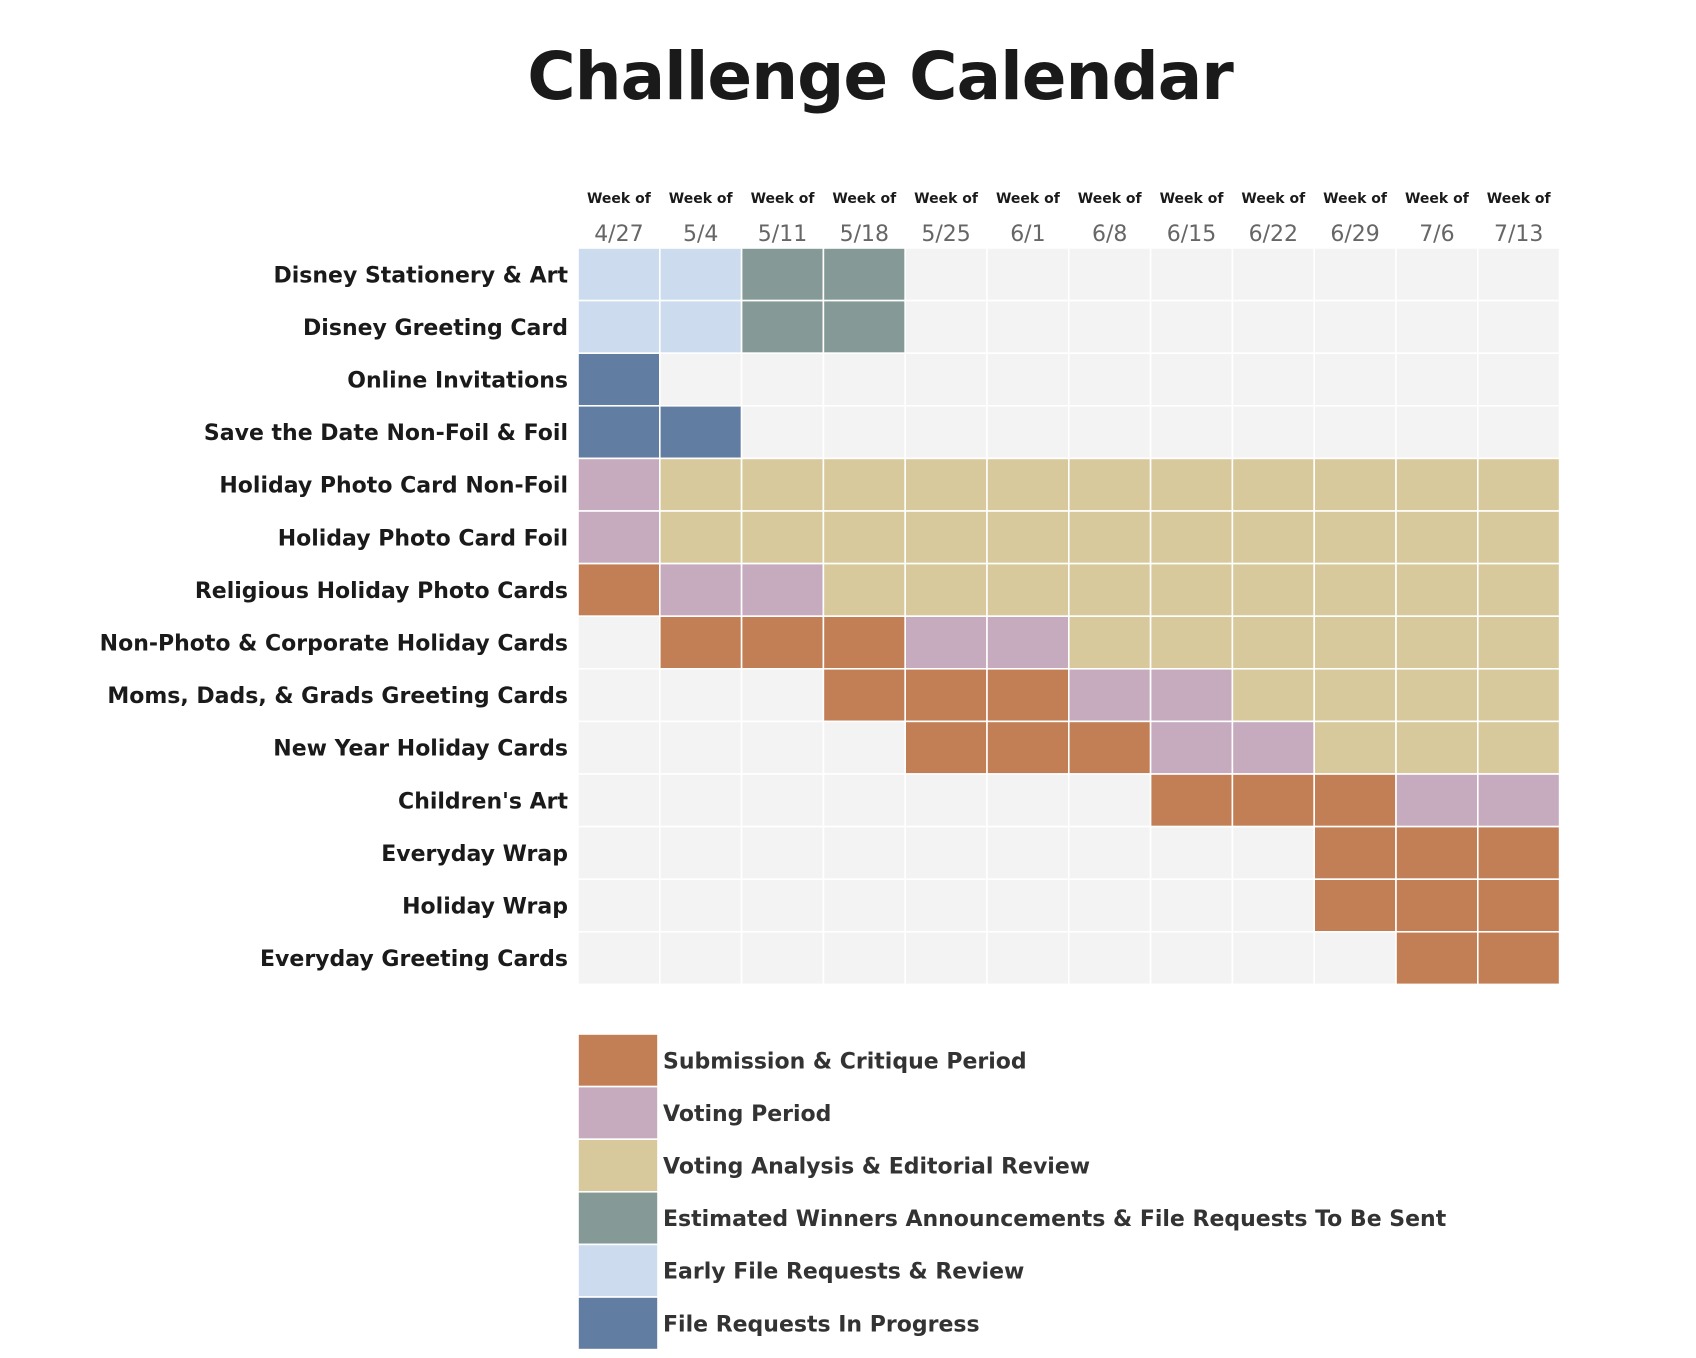 The height and width of the screenshot is (1358, 1696). I want to click on week-header-date: 5/4, so click(700, 234).